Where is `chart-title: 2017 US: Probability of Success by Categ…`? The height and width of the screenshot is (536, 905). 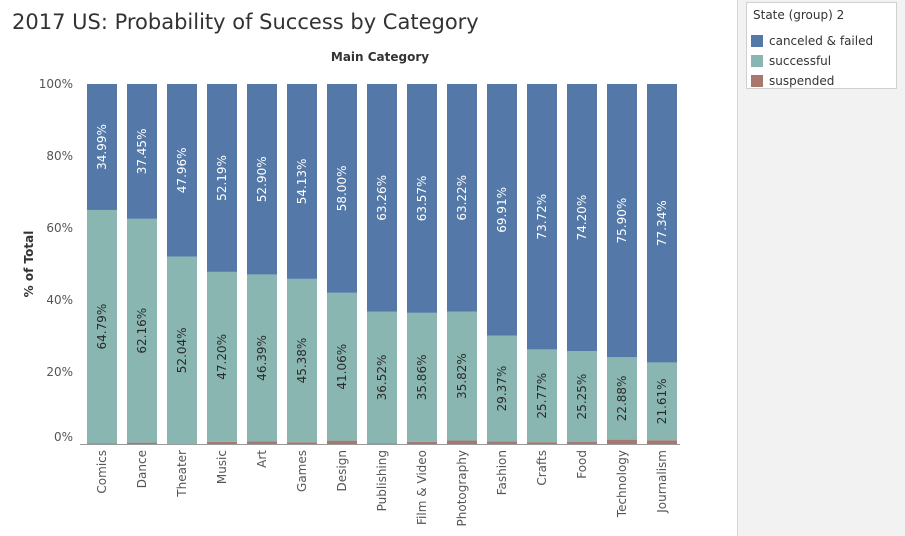
chart-title: 2017 US: Probability of Success by Categ… is located at coordinates (245, 22).